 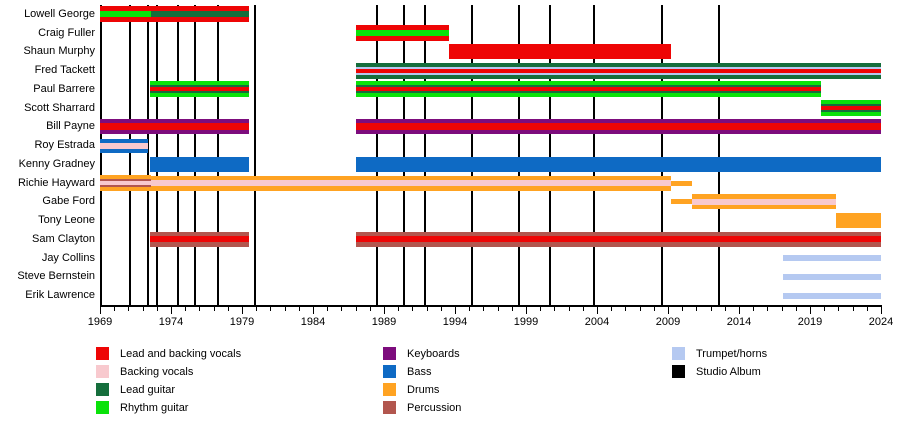 I want to click on x-axis-tick-label: 1984, so click(x=313, y=322).